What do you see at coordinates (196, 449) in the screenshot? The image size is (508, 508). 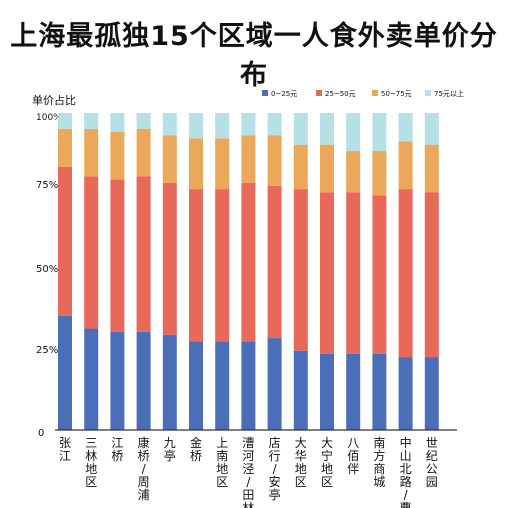 I see `x-tick-label: 金桥` at bounding box center [196, 449].